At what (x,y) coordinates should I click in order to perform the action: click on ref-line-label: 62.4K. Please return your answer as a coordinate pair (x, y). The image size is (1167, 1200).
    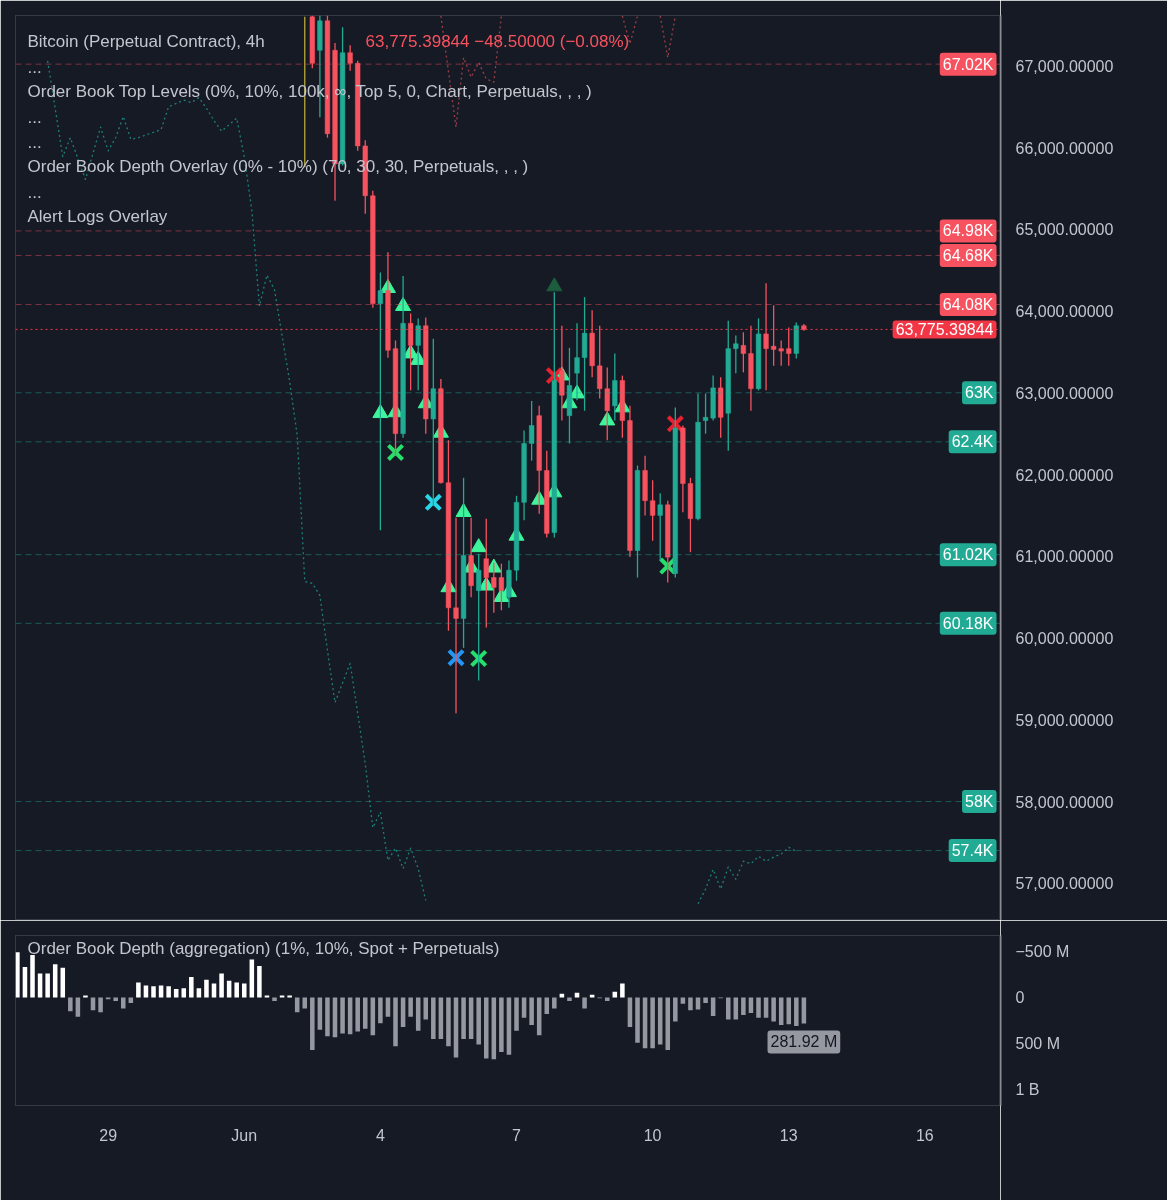
    Looking at the image, I should click on (972, 442).